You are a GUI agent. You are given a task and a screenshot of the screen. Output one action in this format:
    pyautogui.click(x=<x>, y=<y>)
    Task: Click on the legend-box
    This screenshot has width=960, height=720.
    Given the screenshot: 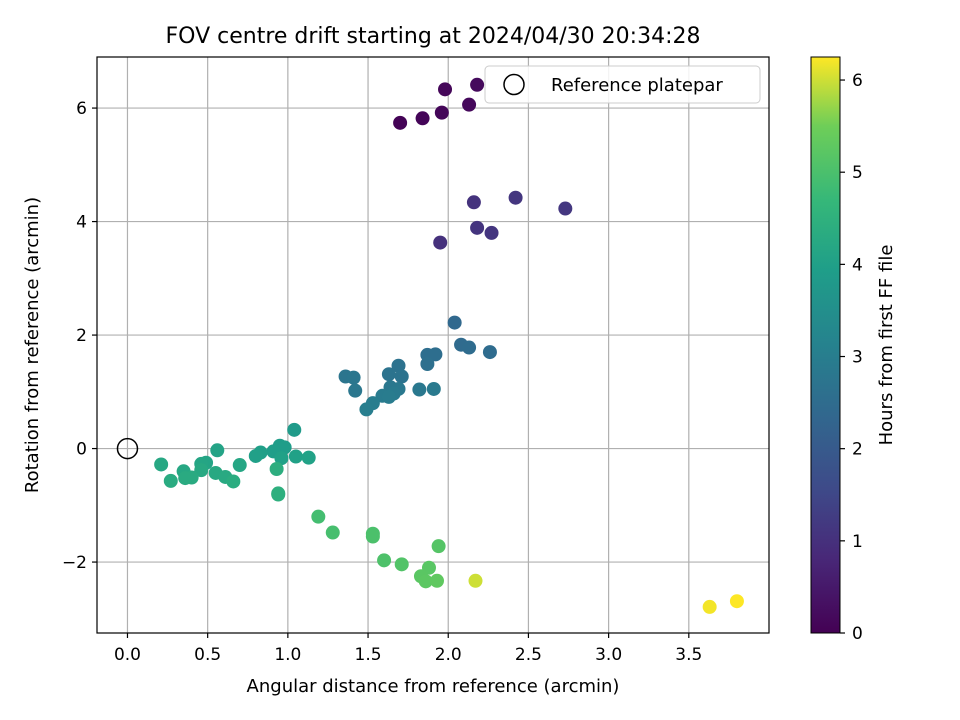 What is the action you would take?
    pyautogui.click(x=622, y=84)
    